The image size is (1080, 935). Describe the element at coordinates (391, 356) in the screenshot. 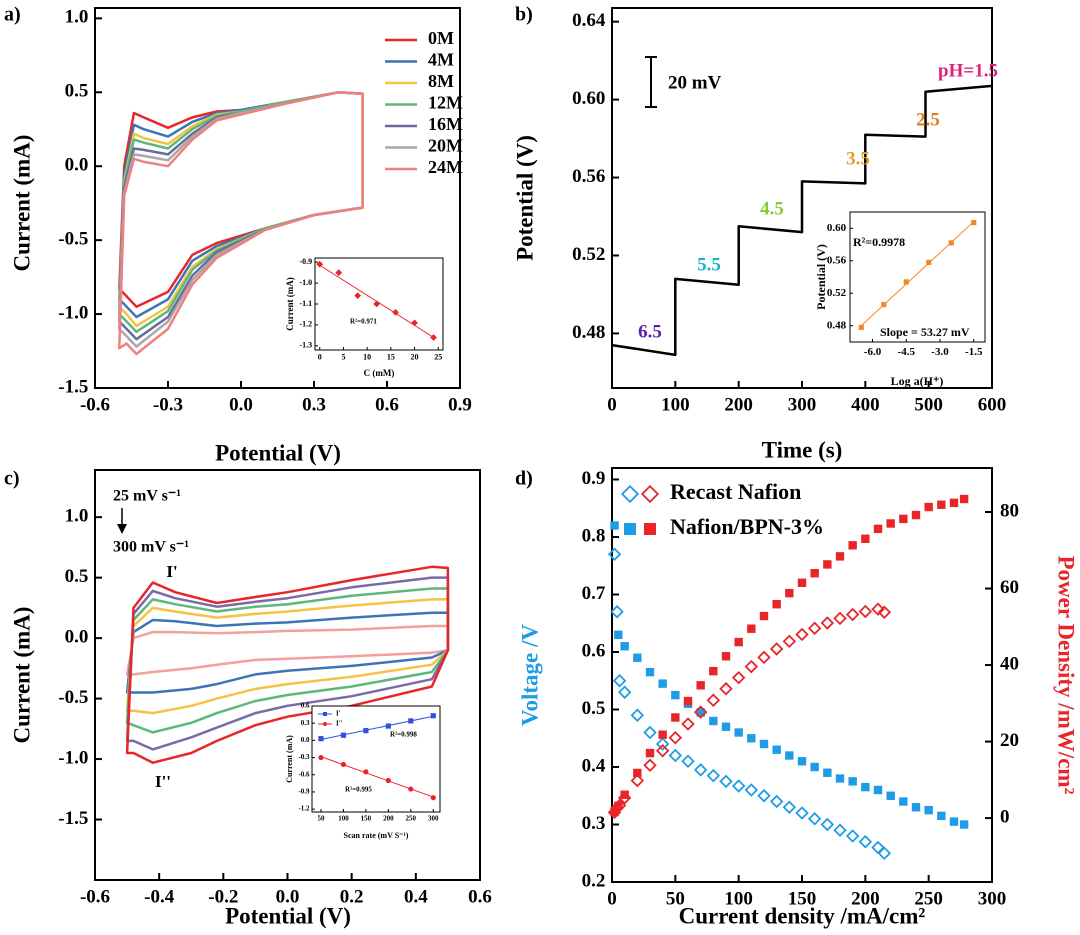

I see `x-tick-label: 15` at that location.